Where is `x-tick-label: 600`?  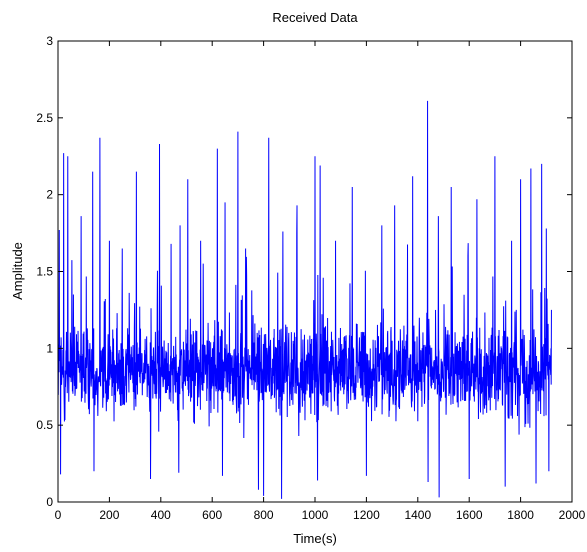
x-tick-label: 600 is located at coordinates (212, 515).